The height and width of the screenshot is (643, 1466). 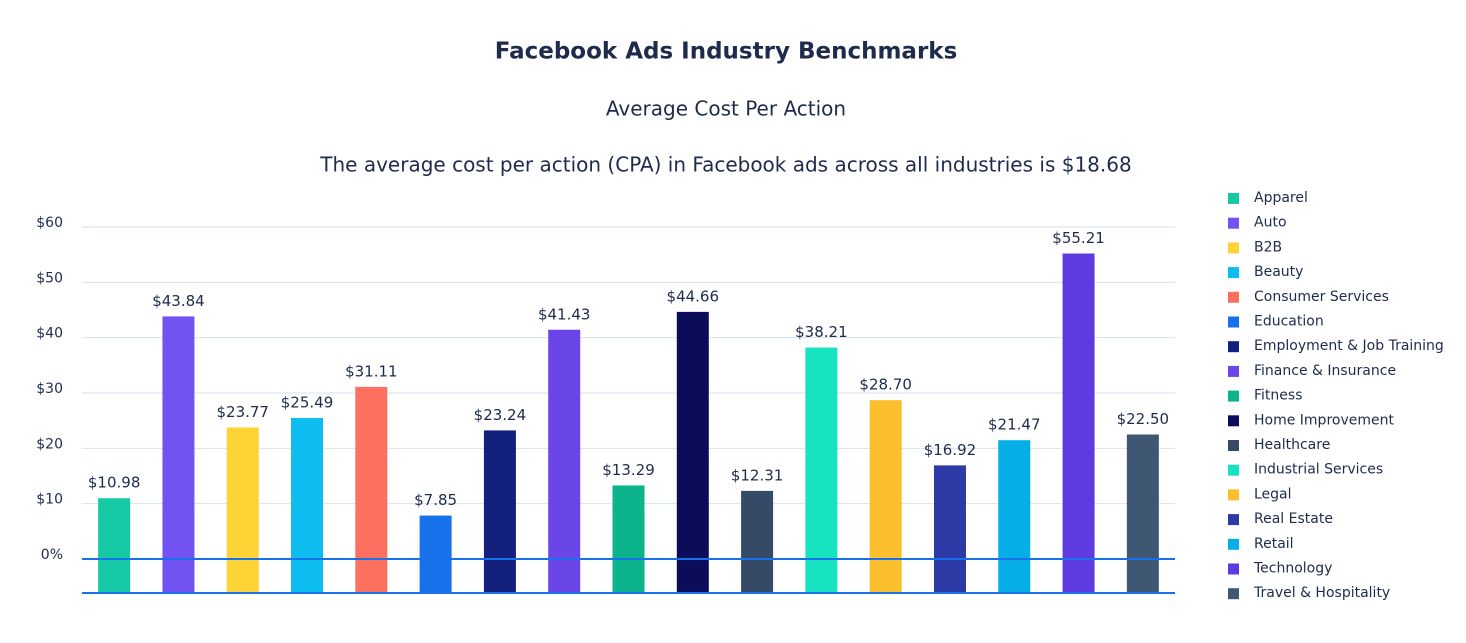 I want to click on y-tick-label: 0%, so click(x=52, y=555).